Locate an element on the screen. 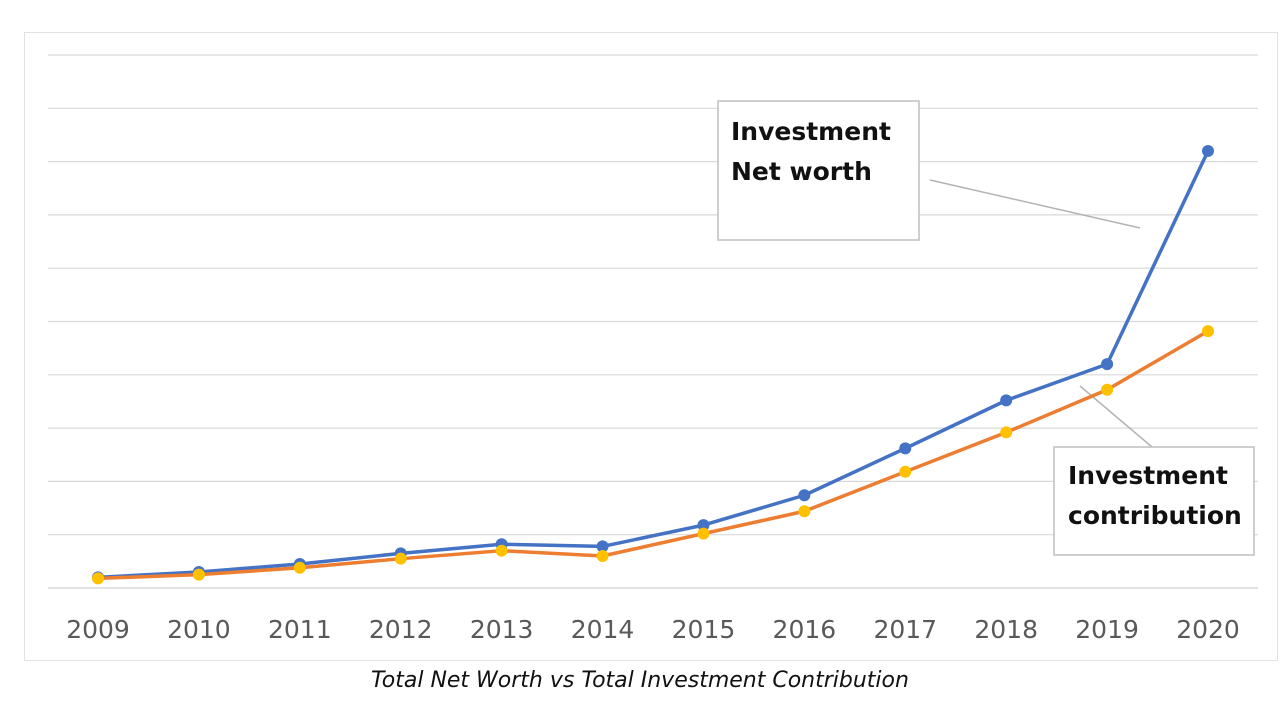 Image resolution: width=1280 pixels, height=720 pixels. data-point-contribution-2013 is located at coordinates (501, 550).